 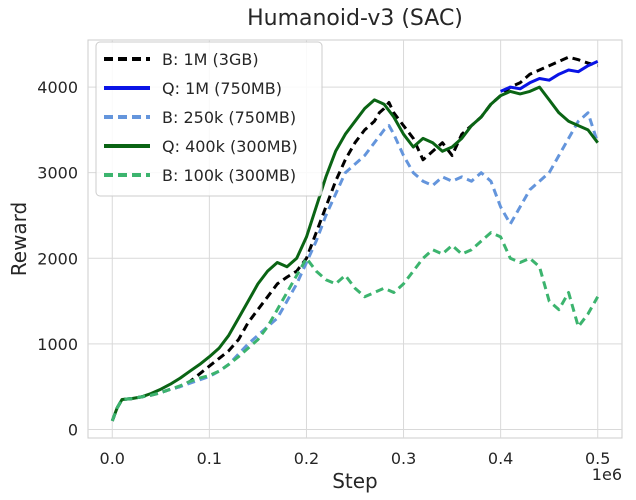 I want to click on legend-label: B: 1M (3GB), so click(x=210, y=59).